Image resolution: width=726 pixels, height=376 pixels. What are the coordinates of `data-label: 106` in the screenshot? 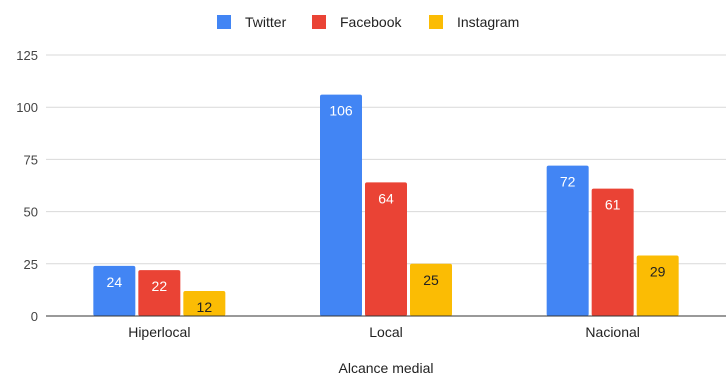 It's located at (341, 111).